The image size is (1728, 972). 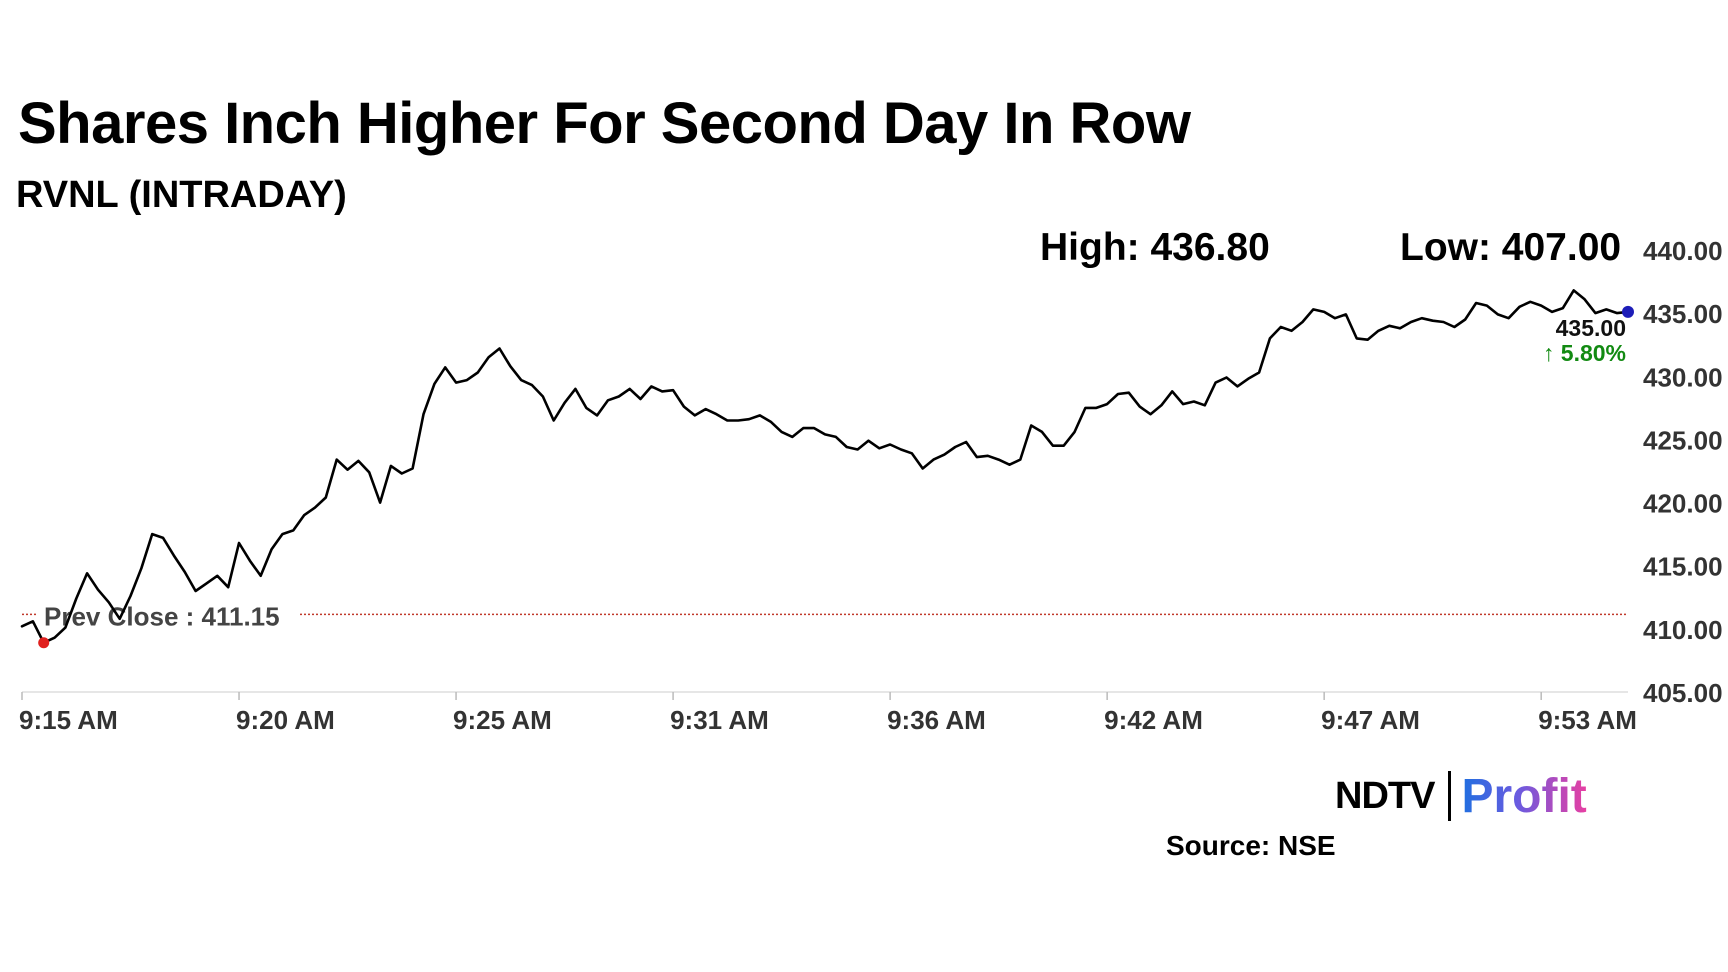 I want to click on chart-title: Shares Inch Higher For Second Day In Row, so click(x=604, y=123).